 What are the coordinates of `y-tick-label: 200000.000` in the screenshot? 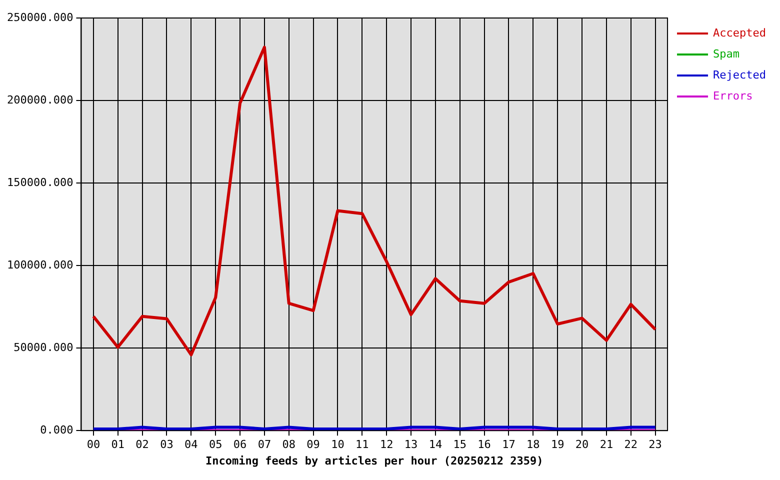 It's located at (40, 99).